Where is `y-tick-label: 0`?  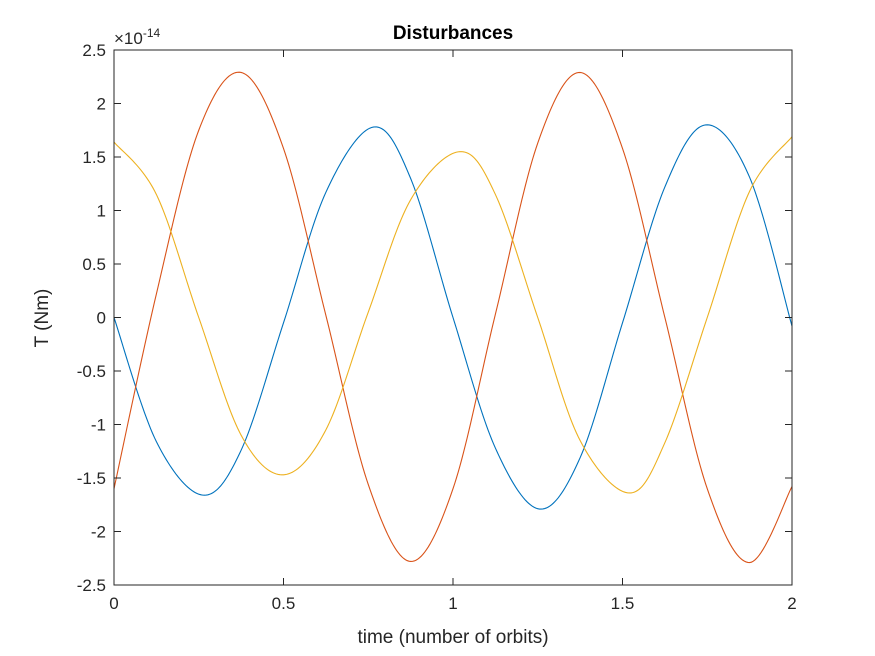
y-tick-label: 0 is located at coordinates (101, 318).